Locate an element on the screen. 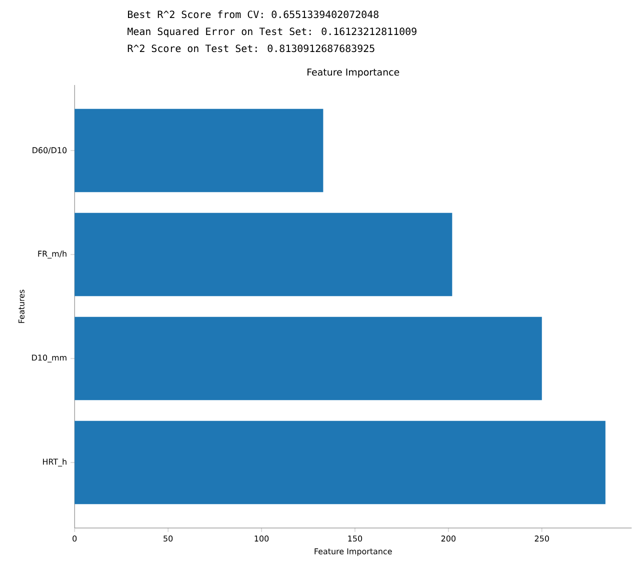 The width and height of the screenshot is (632, 561). text: Best R^2 Score from CV: 0.6551339402072048 is located at coordinates (253, 14).